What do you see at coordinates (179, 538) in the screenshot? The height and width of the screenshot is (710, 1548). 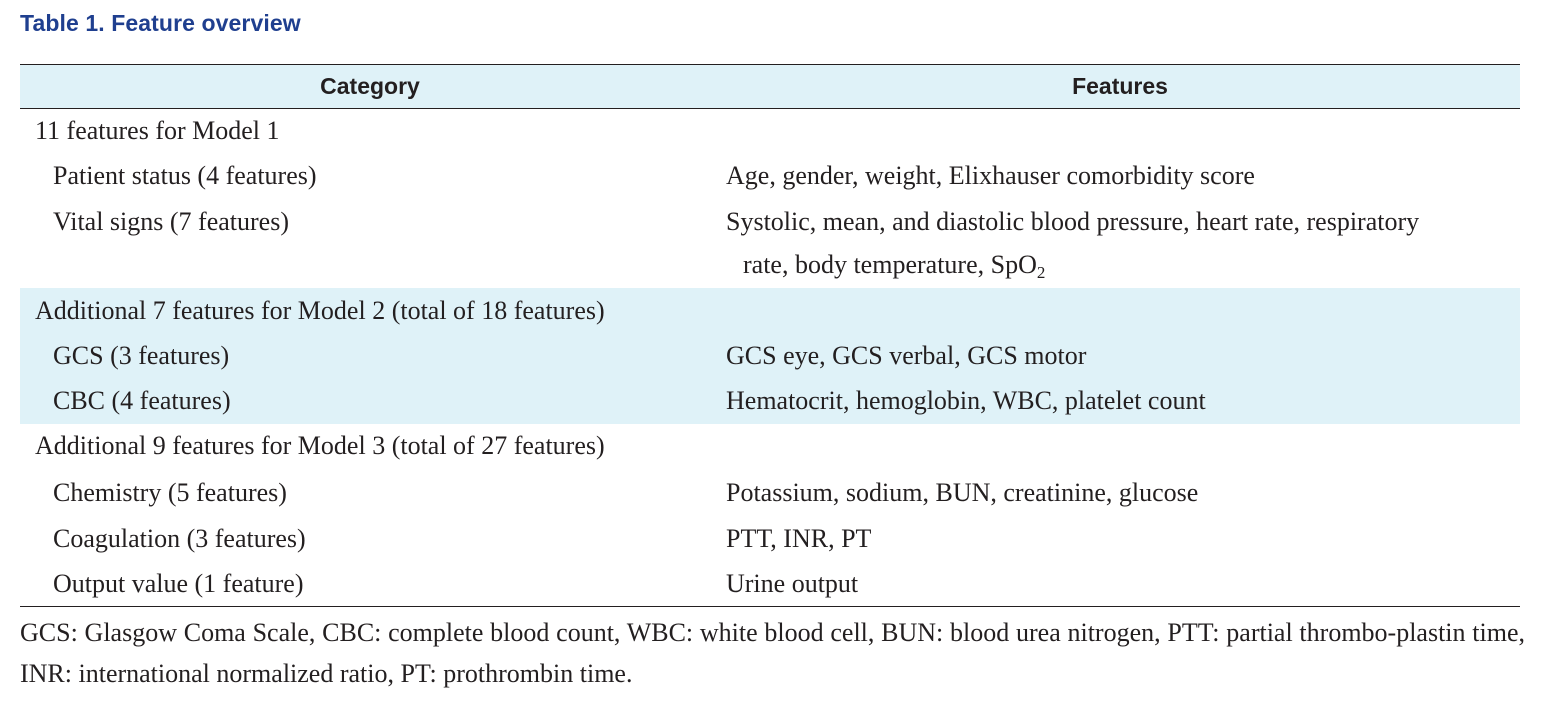 I see `row-category: Coagulation (3 features)` at bounding box center [179, 538].